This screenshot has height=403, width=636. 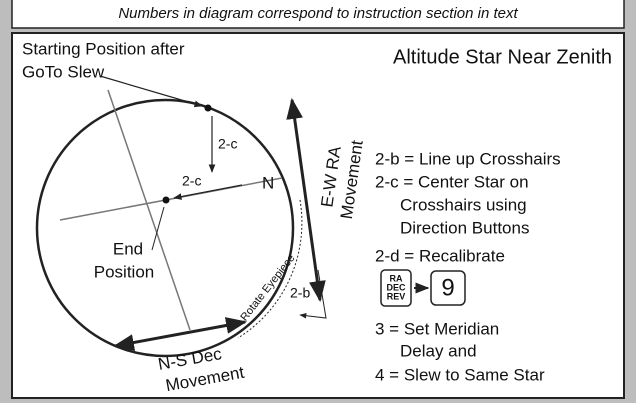 What do you see at coordinates (300, 293) in the screenshot?
I see `step-label: 2-b` at bounding box center [300, 293].